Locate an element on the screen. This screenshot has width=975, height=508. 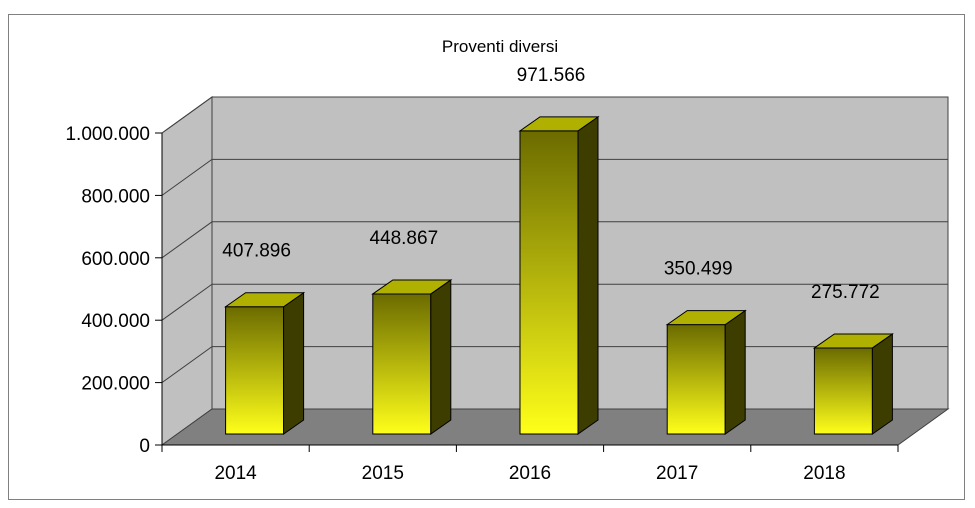
bar-2017 is located at coordinates (706, 372).